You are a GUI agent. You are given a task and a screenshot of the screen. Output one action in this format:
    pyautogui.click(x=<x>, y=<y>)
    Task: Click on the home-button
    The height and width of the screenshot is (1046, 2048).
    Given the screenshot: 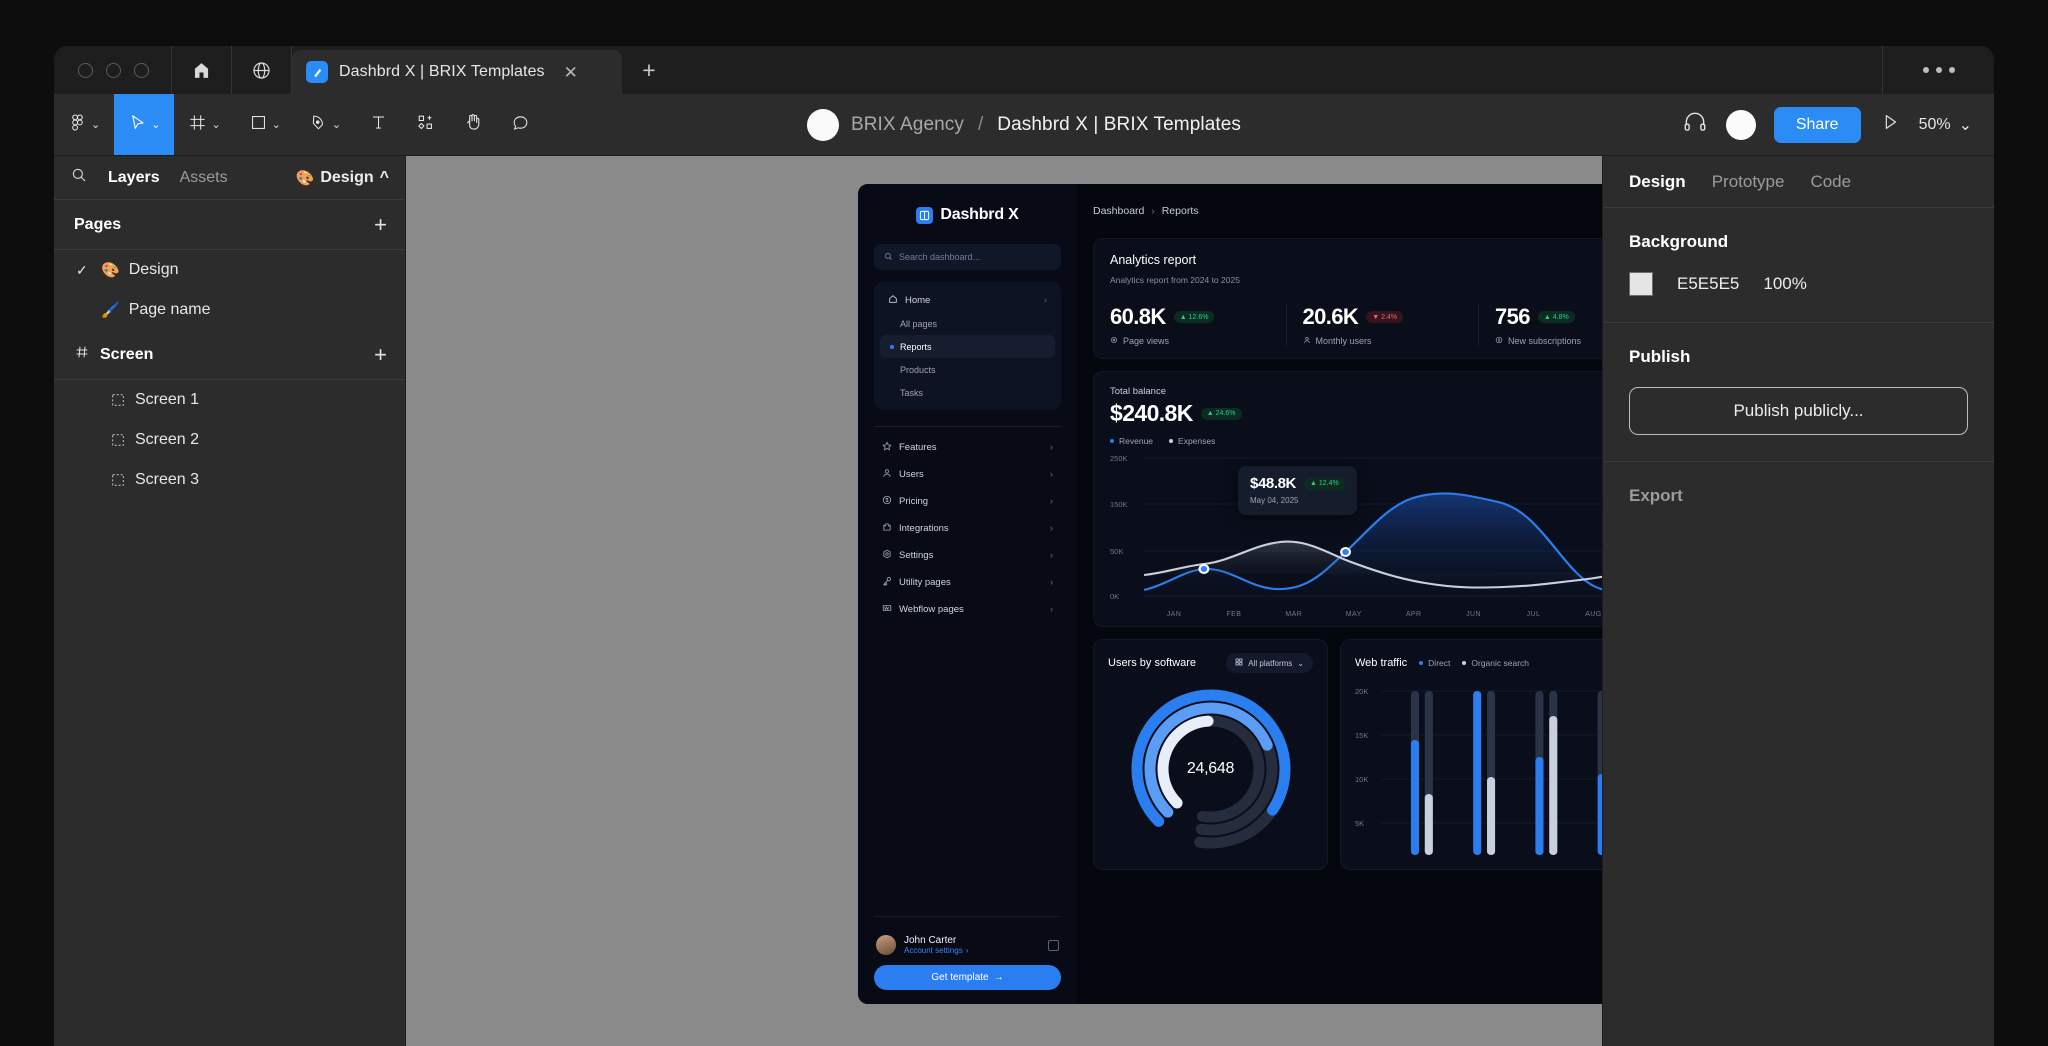 What is the action you would take?
    pyautogui.click(x=202, y=70)
    